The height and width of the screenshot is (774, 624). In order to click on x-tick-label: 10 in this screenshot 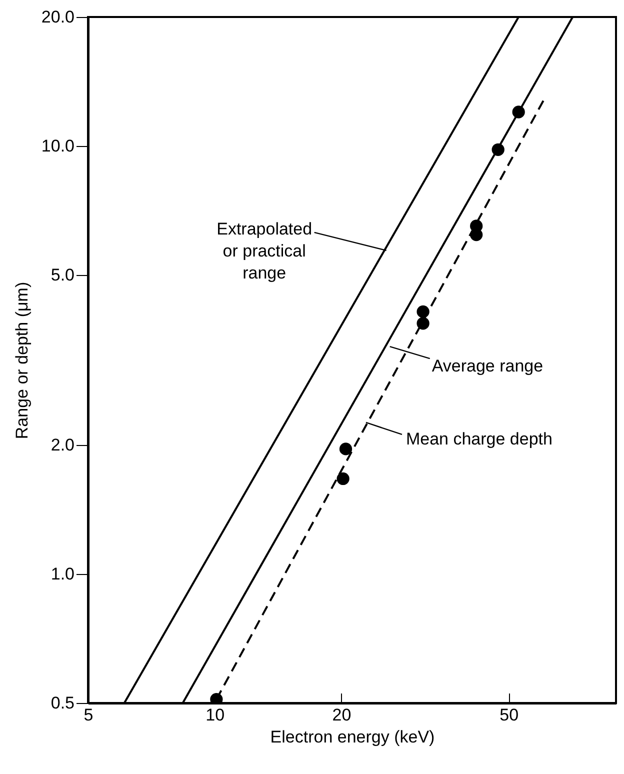, I will do `click(215, 715)`.